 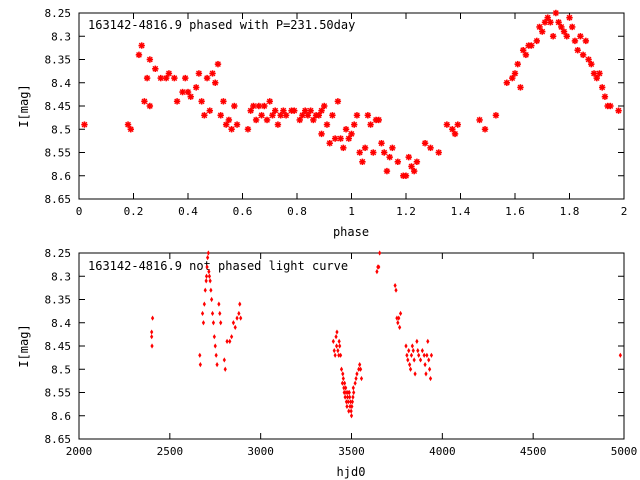 What do you see at coordinates (624, 211) in the screenshot?
I see `phased-xtick-label: 2` at bounding box center [624, 211].